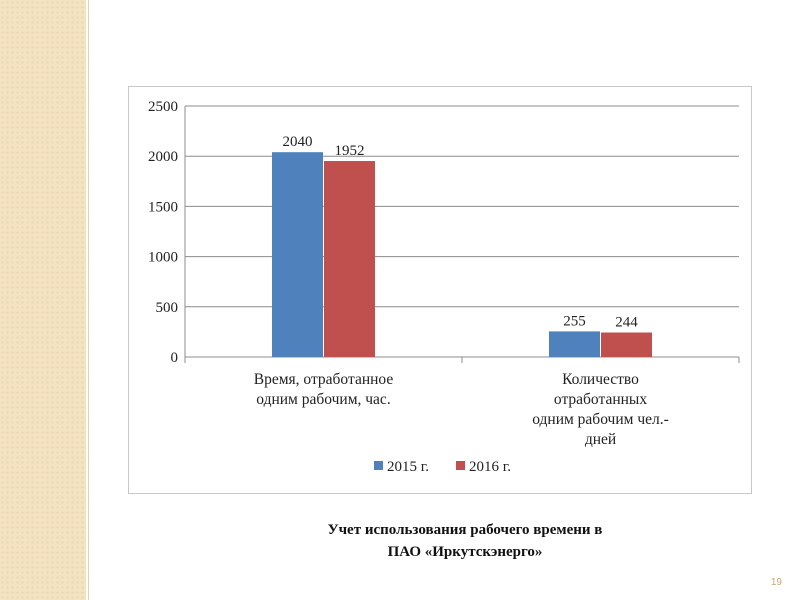 The height and width of the screenshot is (600, 800). Describe the element at coordinates (163, 107) in the screenshot. I see `y-tick-label: 2500` at that location.